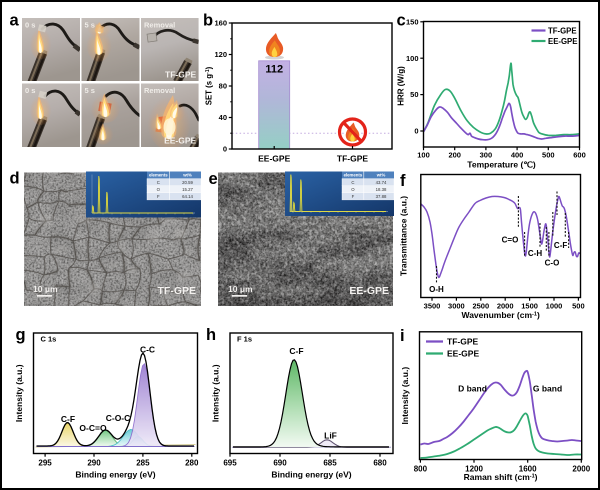  I want to click on svg-text: e, so click(213, 179).